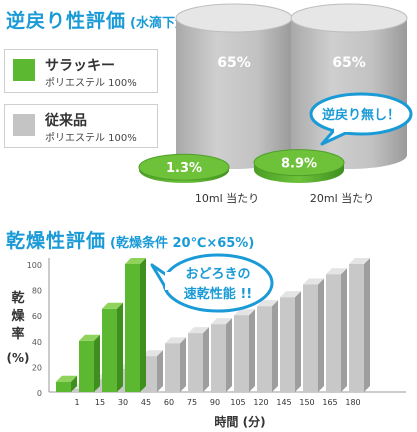  I want to click on y-axis-label-3: 率, so click(17, 334).